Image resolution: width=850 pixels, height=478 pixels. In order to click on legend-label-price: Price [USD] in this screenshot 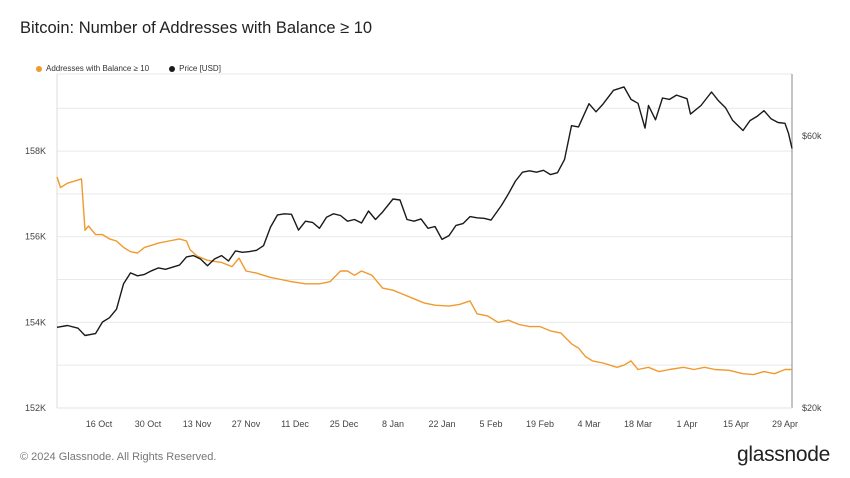, I will do `click(200, 68)`.